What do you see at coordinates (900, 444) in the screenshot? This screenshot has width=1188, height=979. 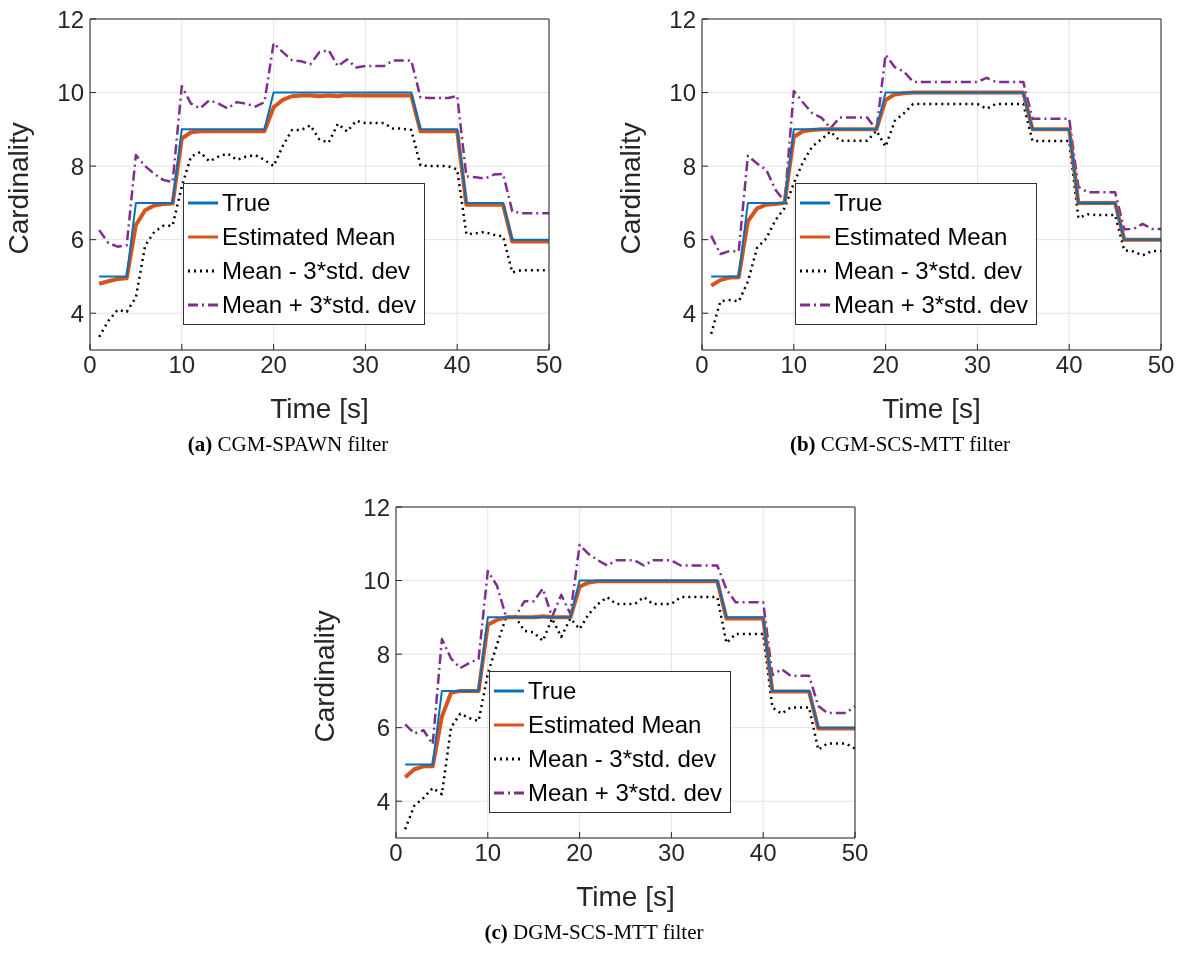 I see `text: (b) CGM-SCS-MTT filter` at bounding box center [900, 444].